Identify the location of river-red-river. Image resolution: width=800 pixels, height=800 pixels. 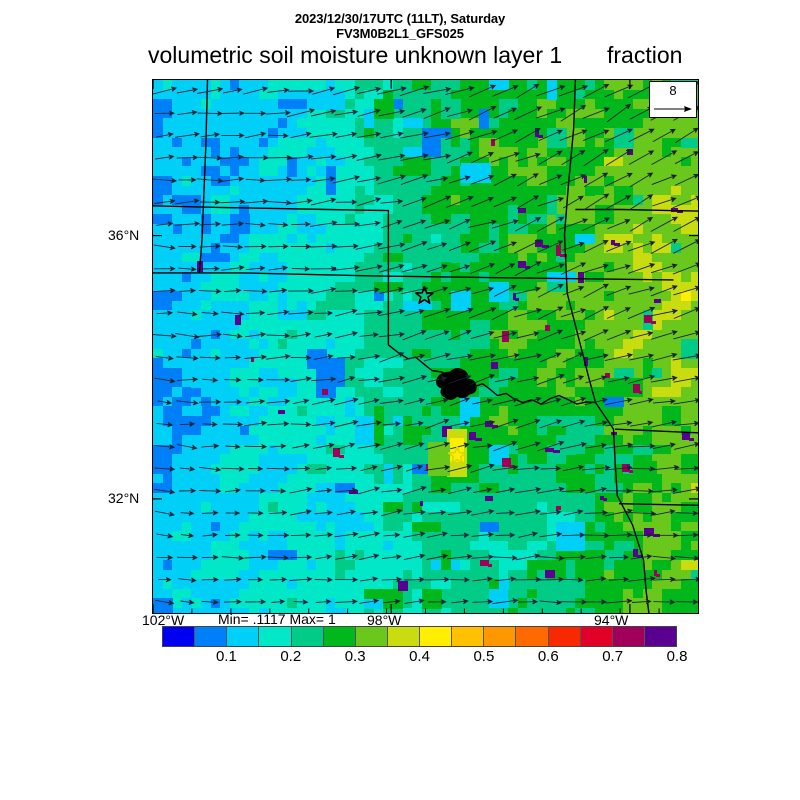
(491, 374).